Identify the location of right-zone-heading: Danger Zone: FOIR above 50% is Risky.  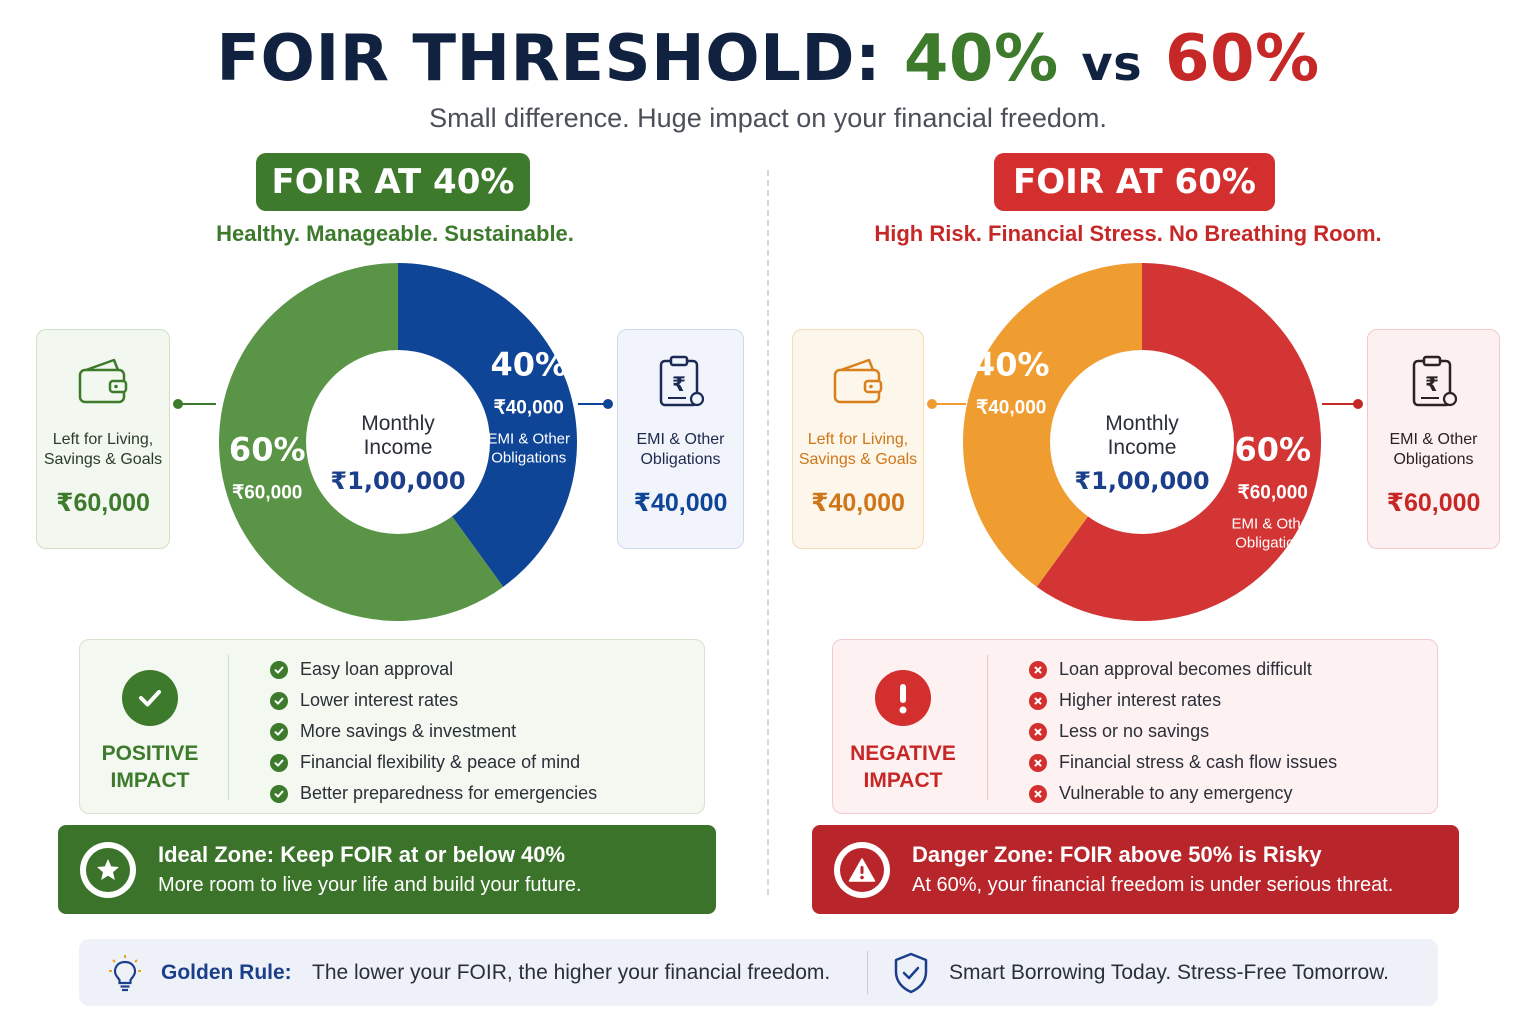
(1117, 854).